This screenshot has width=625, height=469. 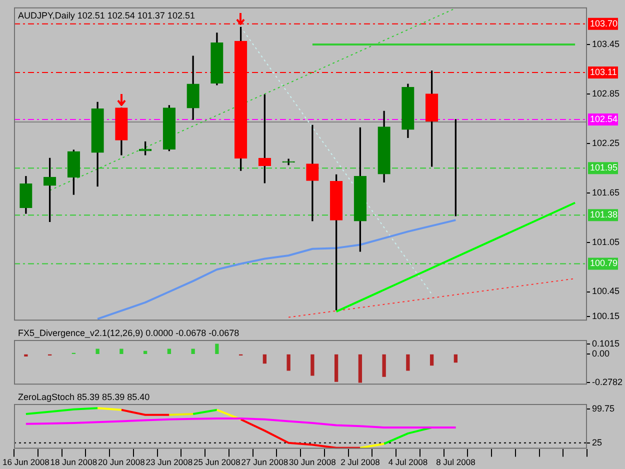 I want to click on chart-title: FX5_Divergence_v2.1(12,26,9) 0.0000 -0.0678 -0.0678, so click(x=129, y=333).